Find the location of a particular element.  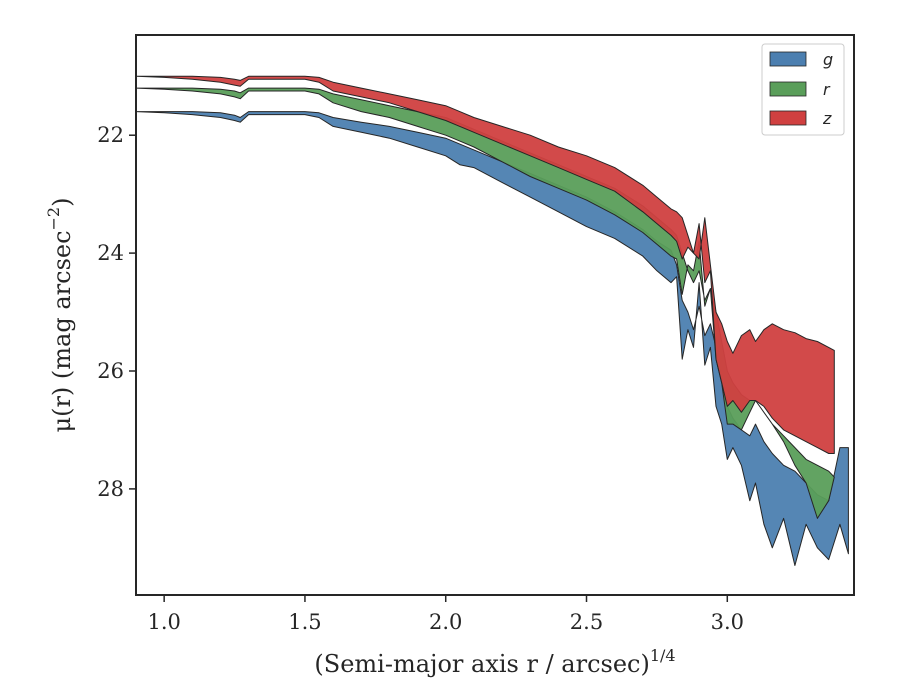

y-axis-label-close: ) is located at coordinates (62, 202).